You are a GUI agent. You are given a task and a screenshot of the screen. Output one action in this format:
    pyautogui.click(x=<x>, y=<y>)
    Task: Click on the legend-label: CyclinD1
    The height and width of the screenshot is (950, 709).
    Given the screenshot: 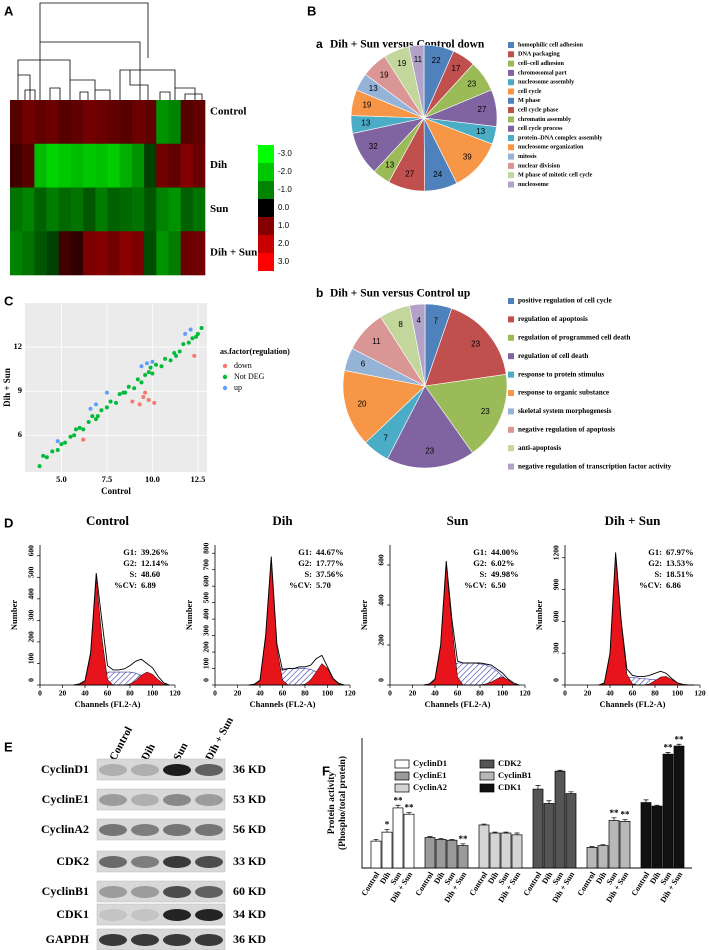 What is the action you would take?
    pyautogui.click(x=430, y=763)
    